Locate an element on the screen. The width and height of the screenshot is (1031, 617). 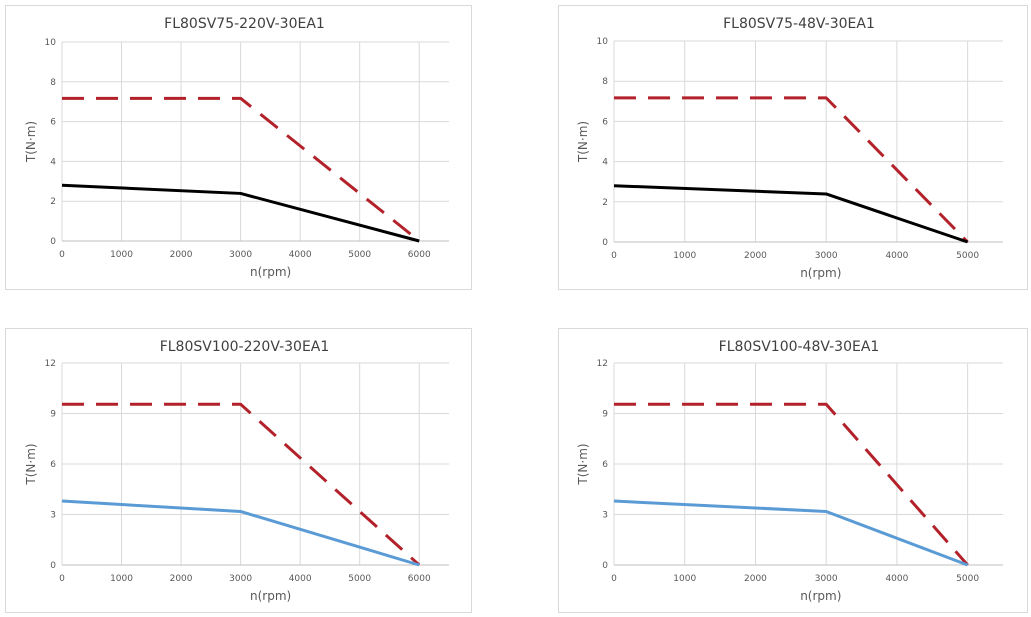
chart-title: FL80SV75-220V-30EA1 is located at coordinates (244, 24).